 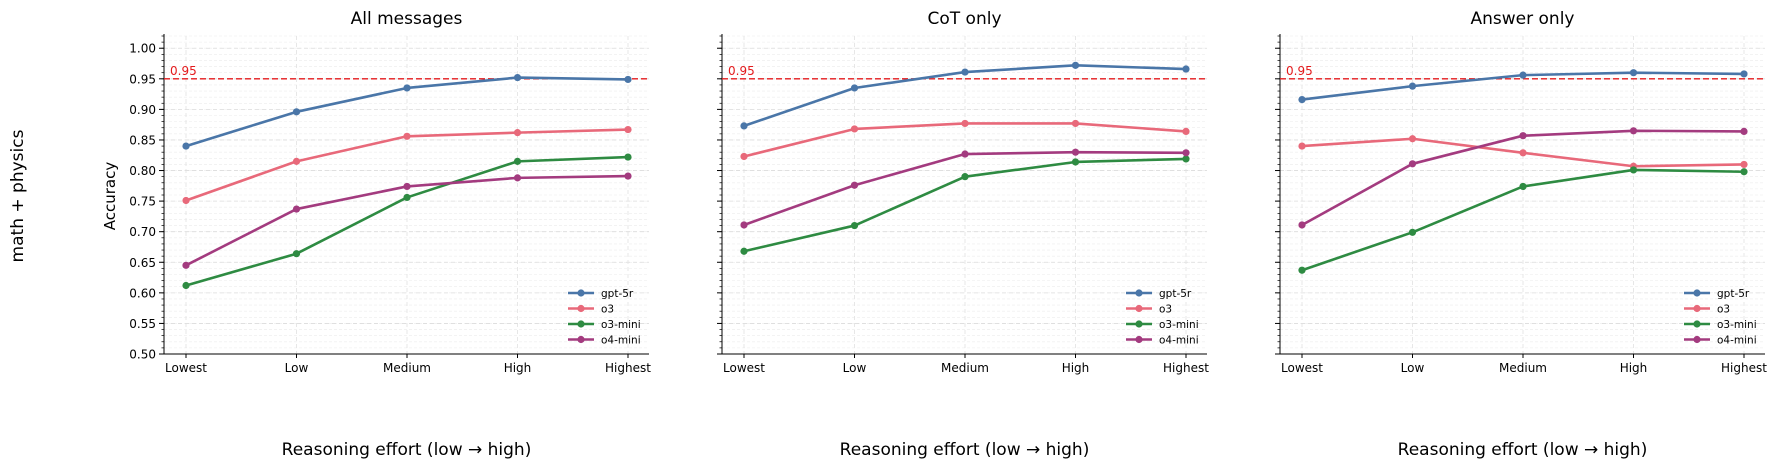 I want to click on y-tick-label: 0.60, so click(x=142, y=293).